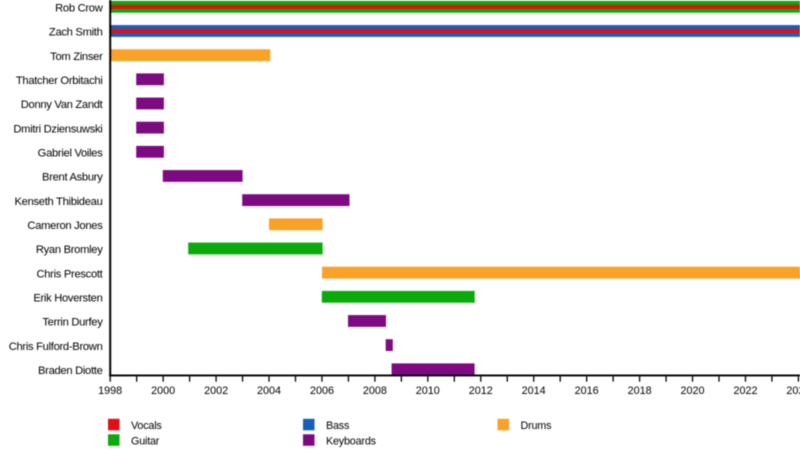 The width and height of the screenshot is (800, 450). What do you see at coordinates (59, 81) in the screenshot?
I see `svg-text: Thatcher Orbitachi` at bounding box center [59, 81].